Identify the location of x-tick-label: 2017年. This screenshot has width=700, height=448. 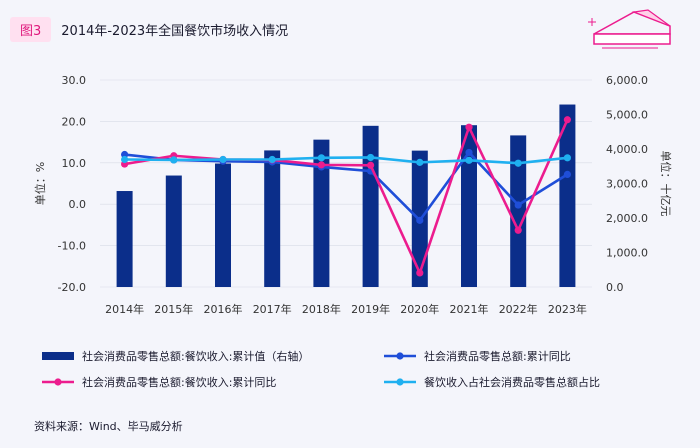
(272, 309).